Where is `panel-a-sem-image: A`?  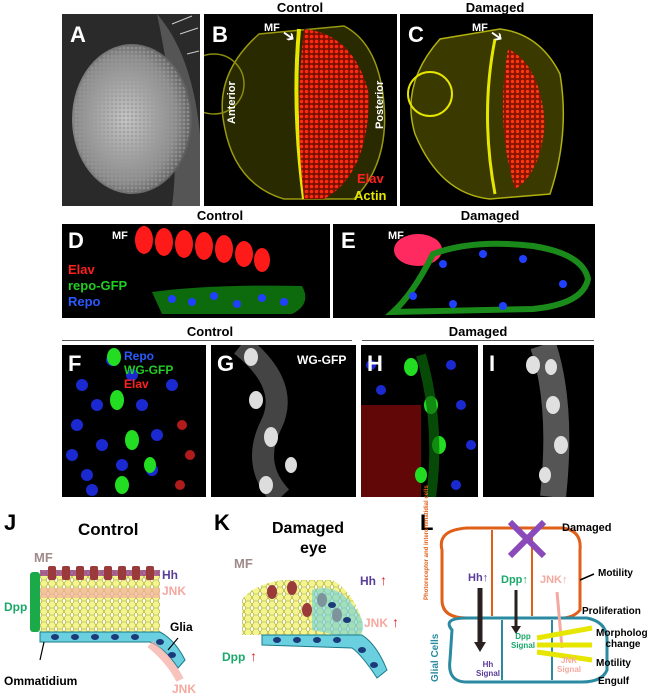 panel-a-sem-image: A is located at coordinates (131, 110).